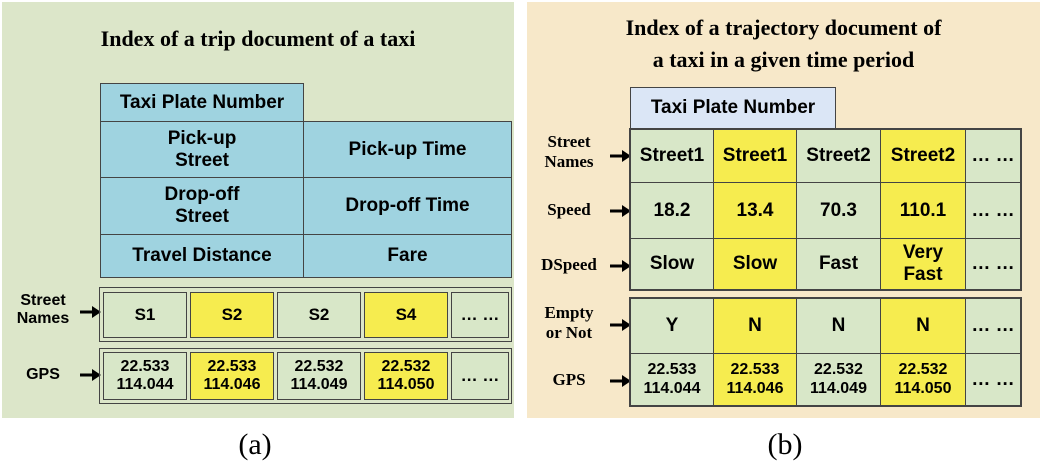 This screenshot has width=1042, height=466. I want to click on grid-b-cell-r1-c1: Street1, so click(672, 156).